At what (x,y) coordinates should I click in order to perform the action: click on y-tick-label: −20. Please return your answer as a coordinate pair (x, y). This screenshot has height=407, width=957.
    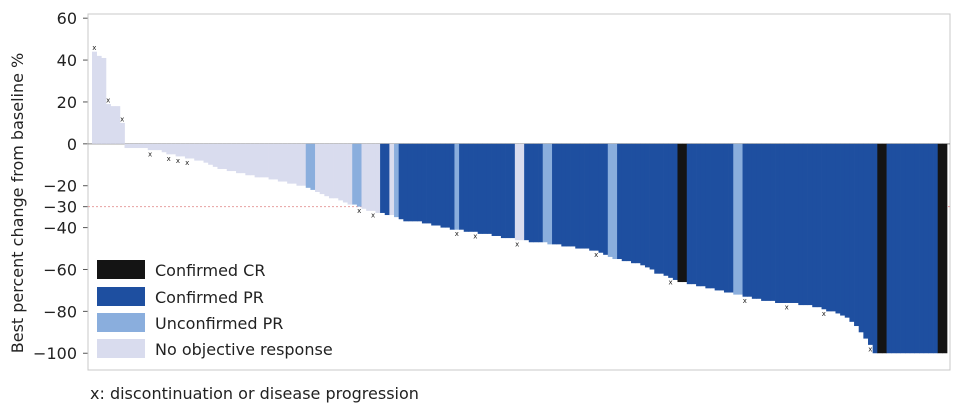
    Looking at the image, I should click on (60, 186).